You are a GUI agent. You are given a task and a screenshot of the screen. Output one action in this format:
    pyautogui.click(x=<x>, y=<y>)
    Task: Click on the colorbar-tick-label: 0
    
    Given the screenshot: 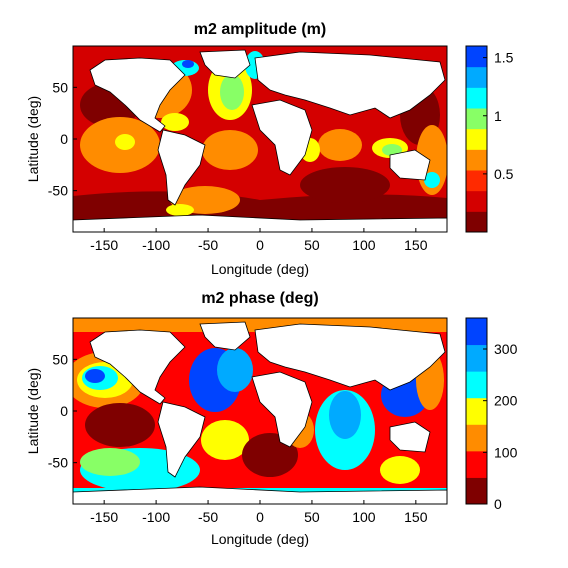 What is the action you would take?
    pyautogui.click(x=498, y=504)
    